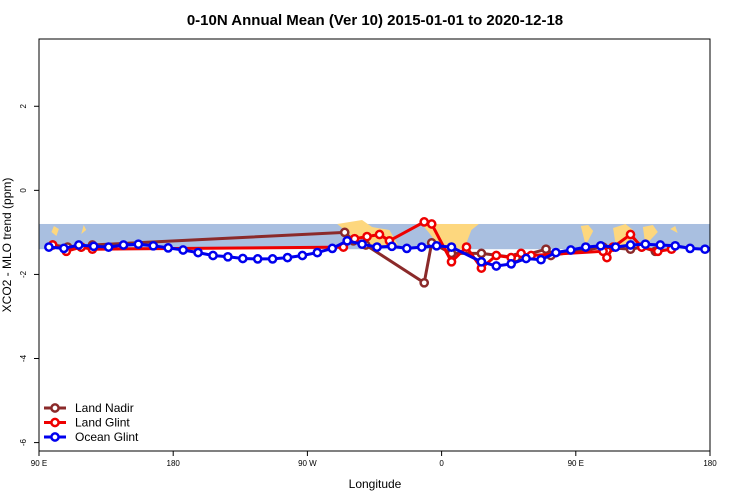 The width and height of the screenshot is (750, 500). What do you see at coordinates (375, 484) in the screenshot?
I see `x-axis-label: Longitude` at bounding box center [375, 484].